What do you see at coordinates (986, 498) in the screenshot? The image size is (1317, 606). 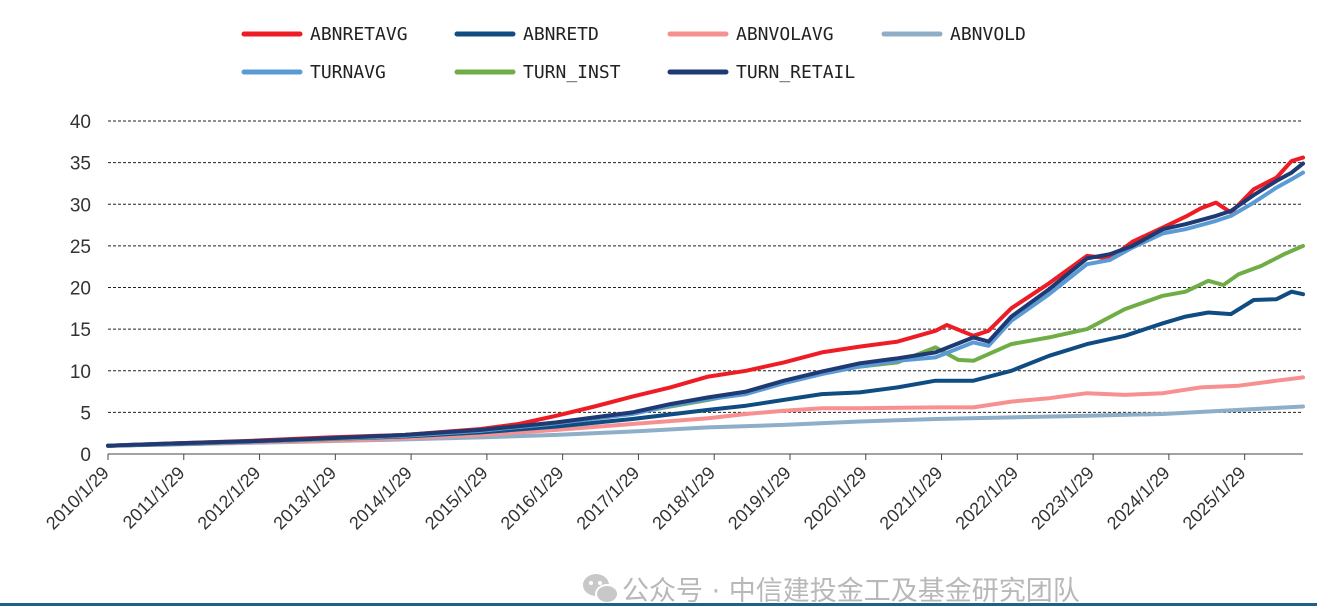 I see `x-tick-label: 2022/1/29` at bounding box center [986, 498].